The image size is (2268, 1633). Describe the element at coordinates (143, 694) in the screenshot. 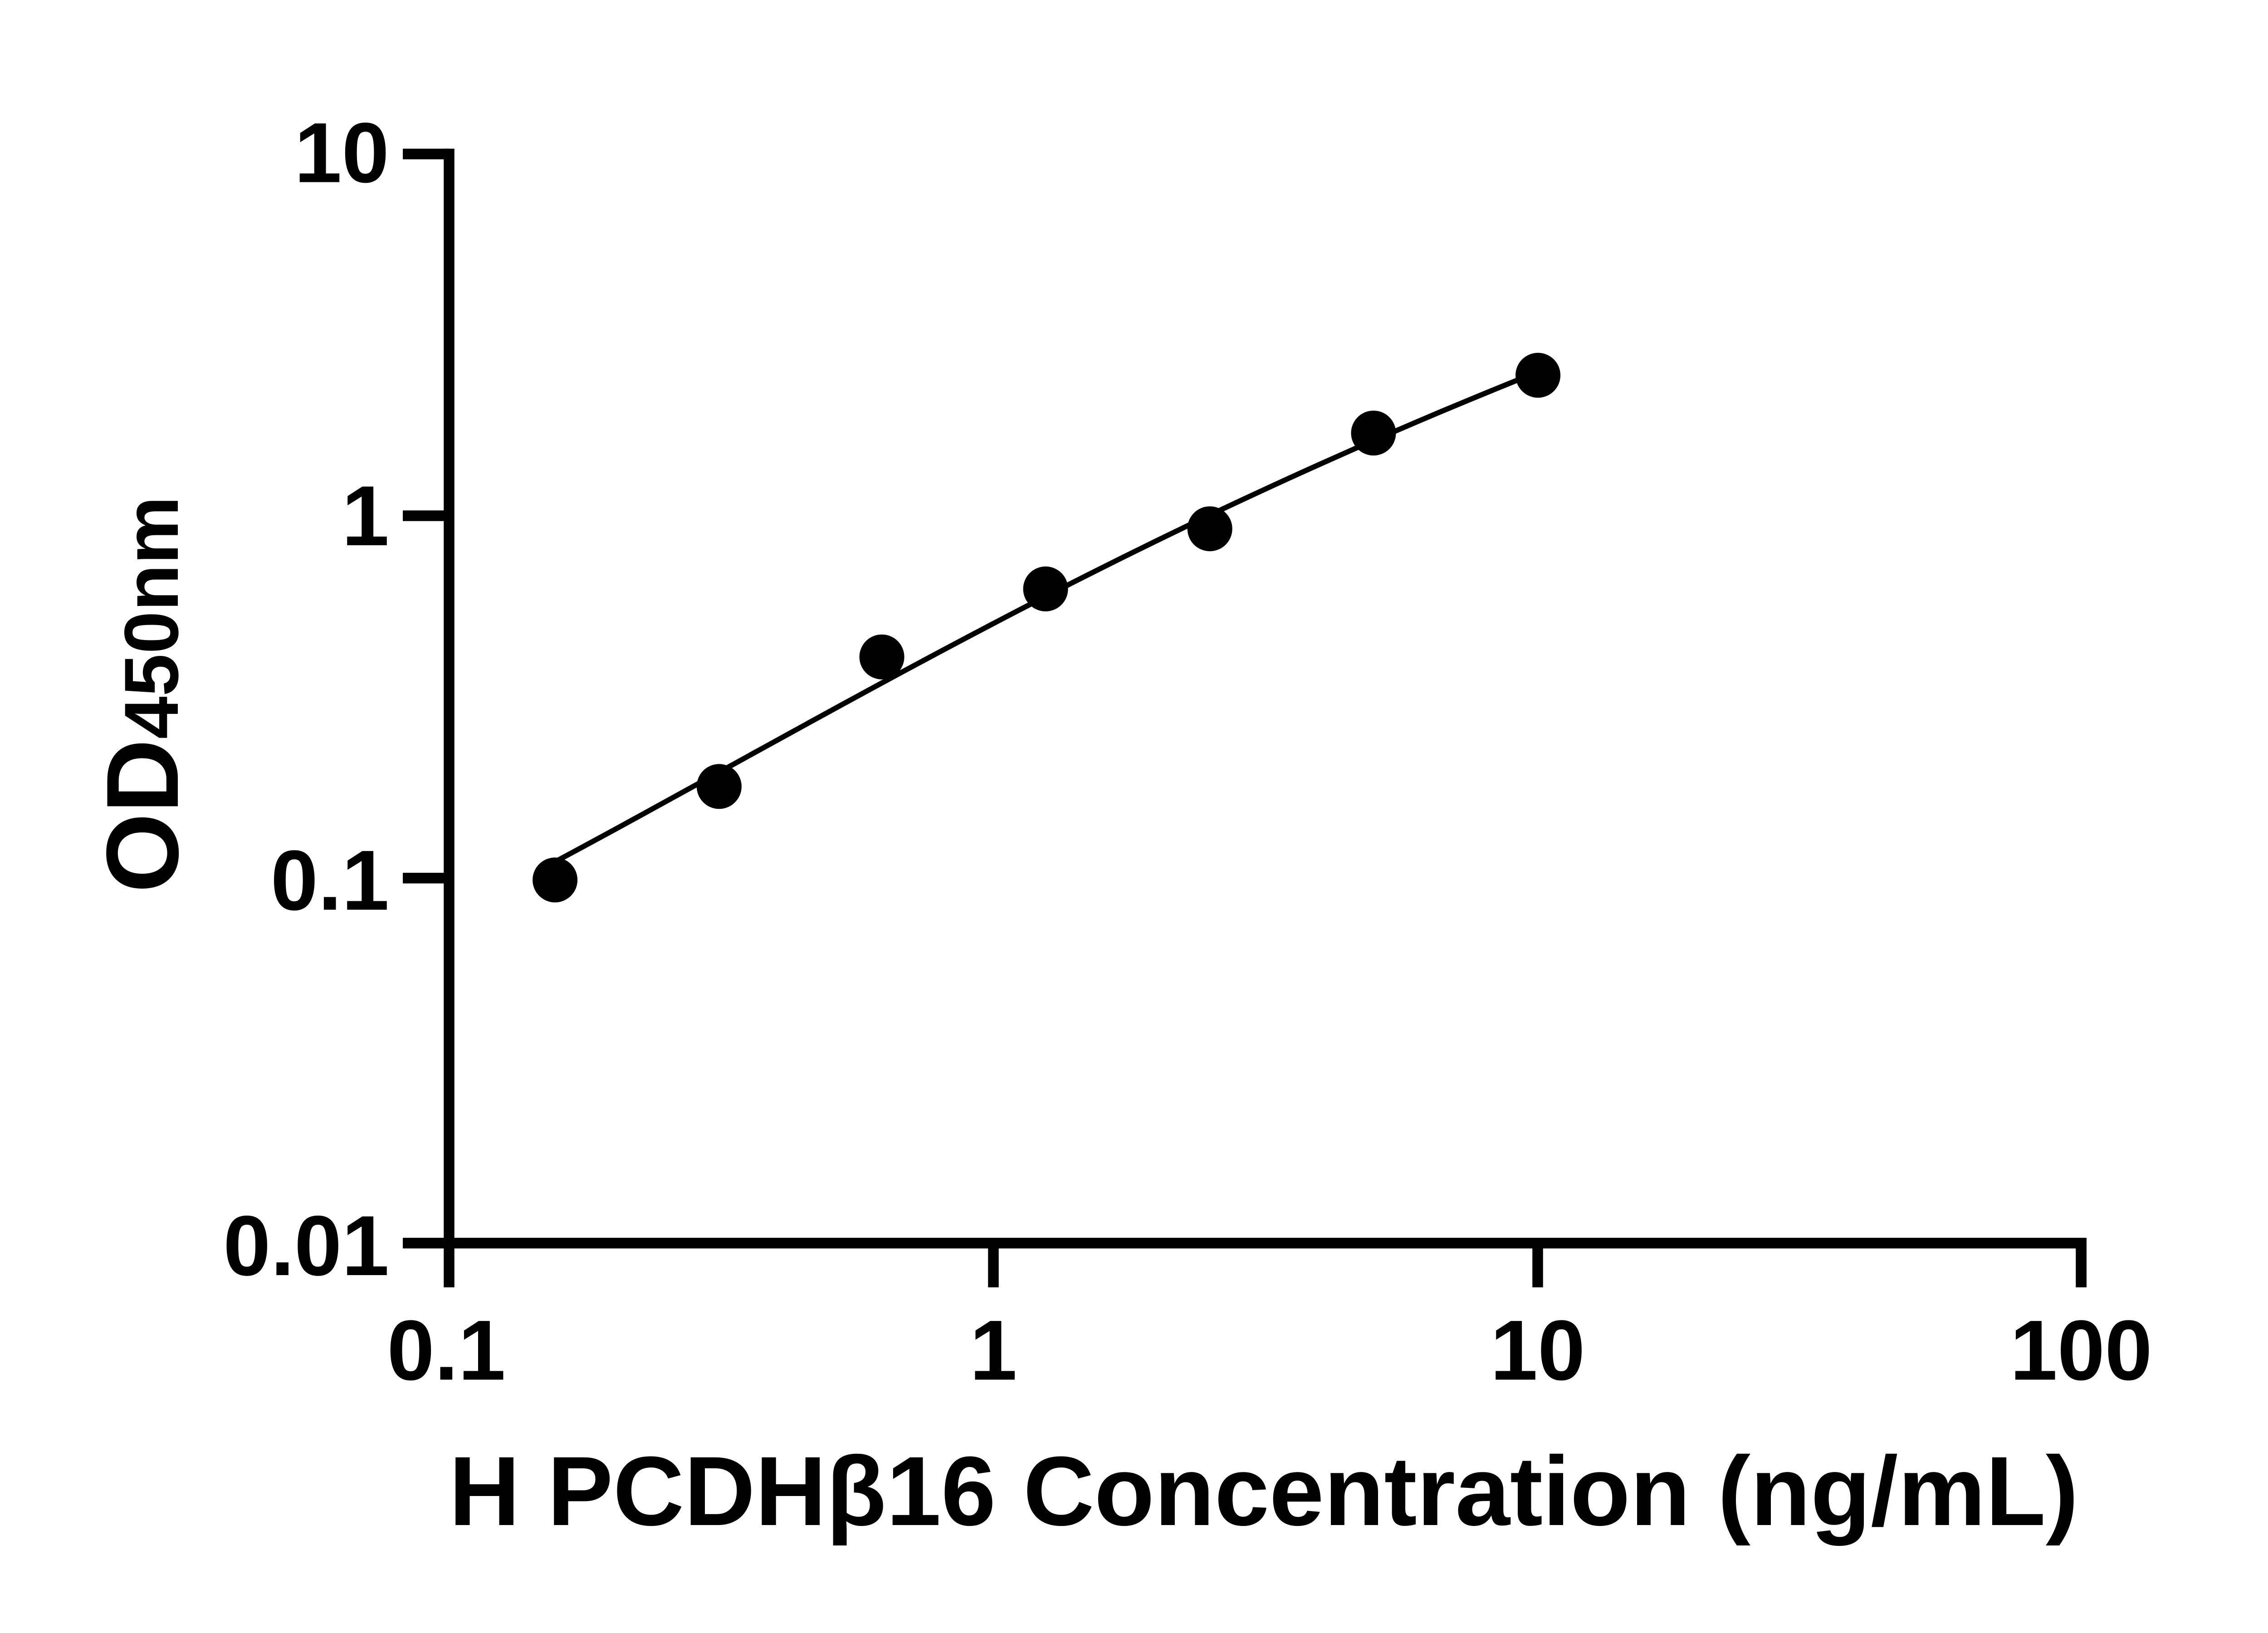

I see `svg-text: OD450nm` at that location.